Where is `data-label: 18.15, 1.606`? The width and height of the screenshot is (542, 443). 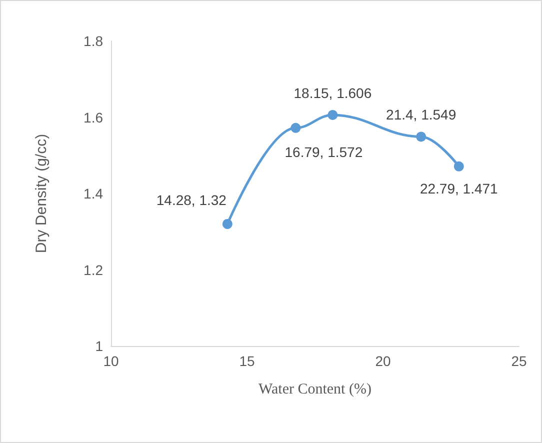
data-label: 18.15, 1.606 is located at coordinates (333, 92).